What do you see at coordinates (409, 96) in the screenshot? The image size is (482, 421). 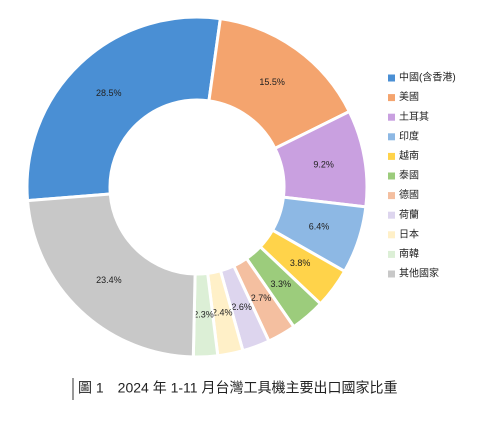 I see `legend-label: 美國` at bounding box center [409, 96].